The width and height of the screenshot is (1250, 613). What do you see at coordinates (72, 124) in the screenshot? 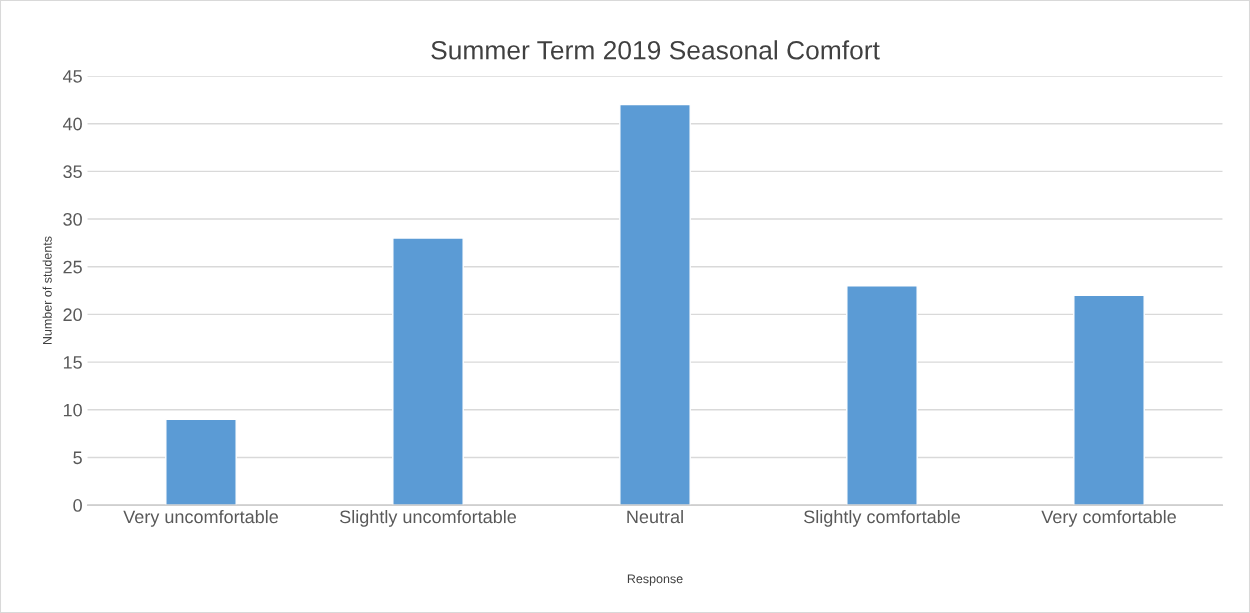
I see `y-tick-label: 40` at bounding box center [72, 124].